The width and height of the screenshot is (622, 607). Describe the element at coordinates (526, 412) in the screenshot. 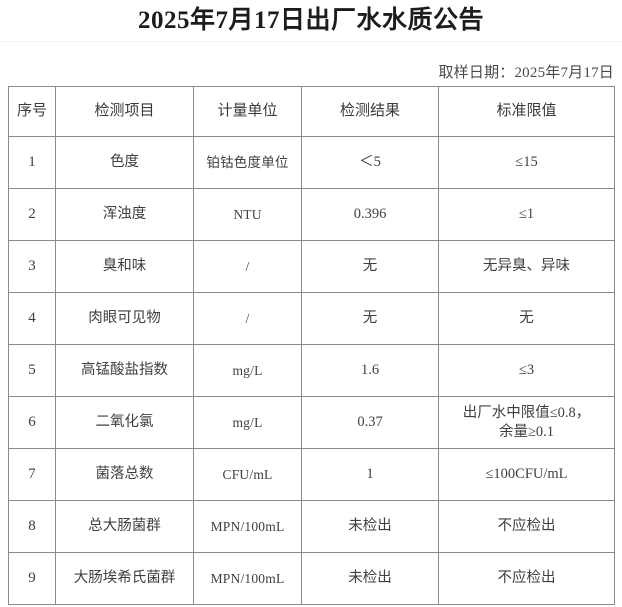

I see `cell-standard-limit-line1: 出厂水中限值≤0.8，` at that location.